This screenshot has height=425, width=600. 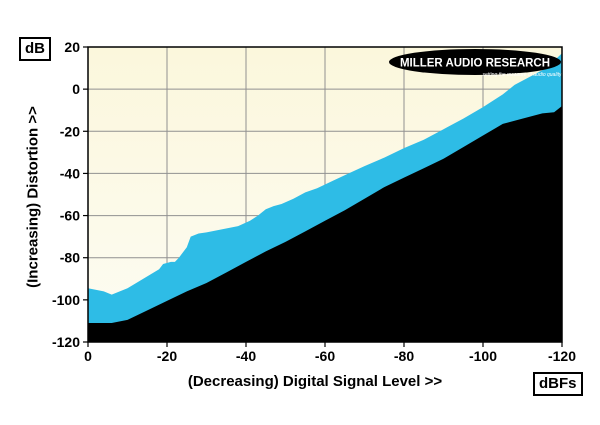 I want to click on x-tick-label: -120, so click(x=562, y=356).